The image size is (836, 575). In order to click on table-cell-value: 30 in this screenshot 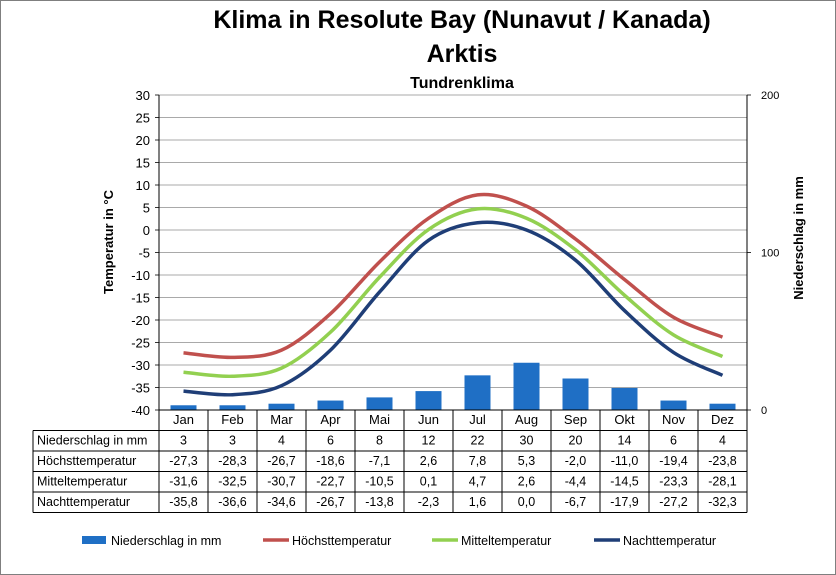, I will do `click(527, 441)`.